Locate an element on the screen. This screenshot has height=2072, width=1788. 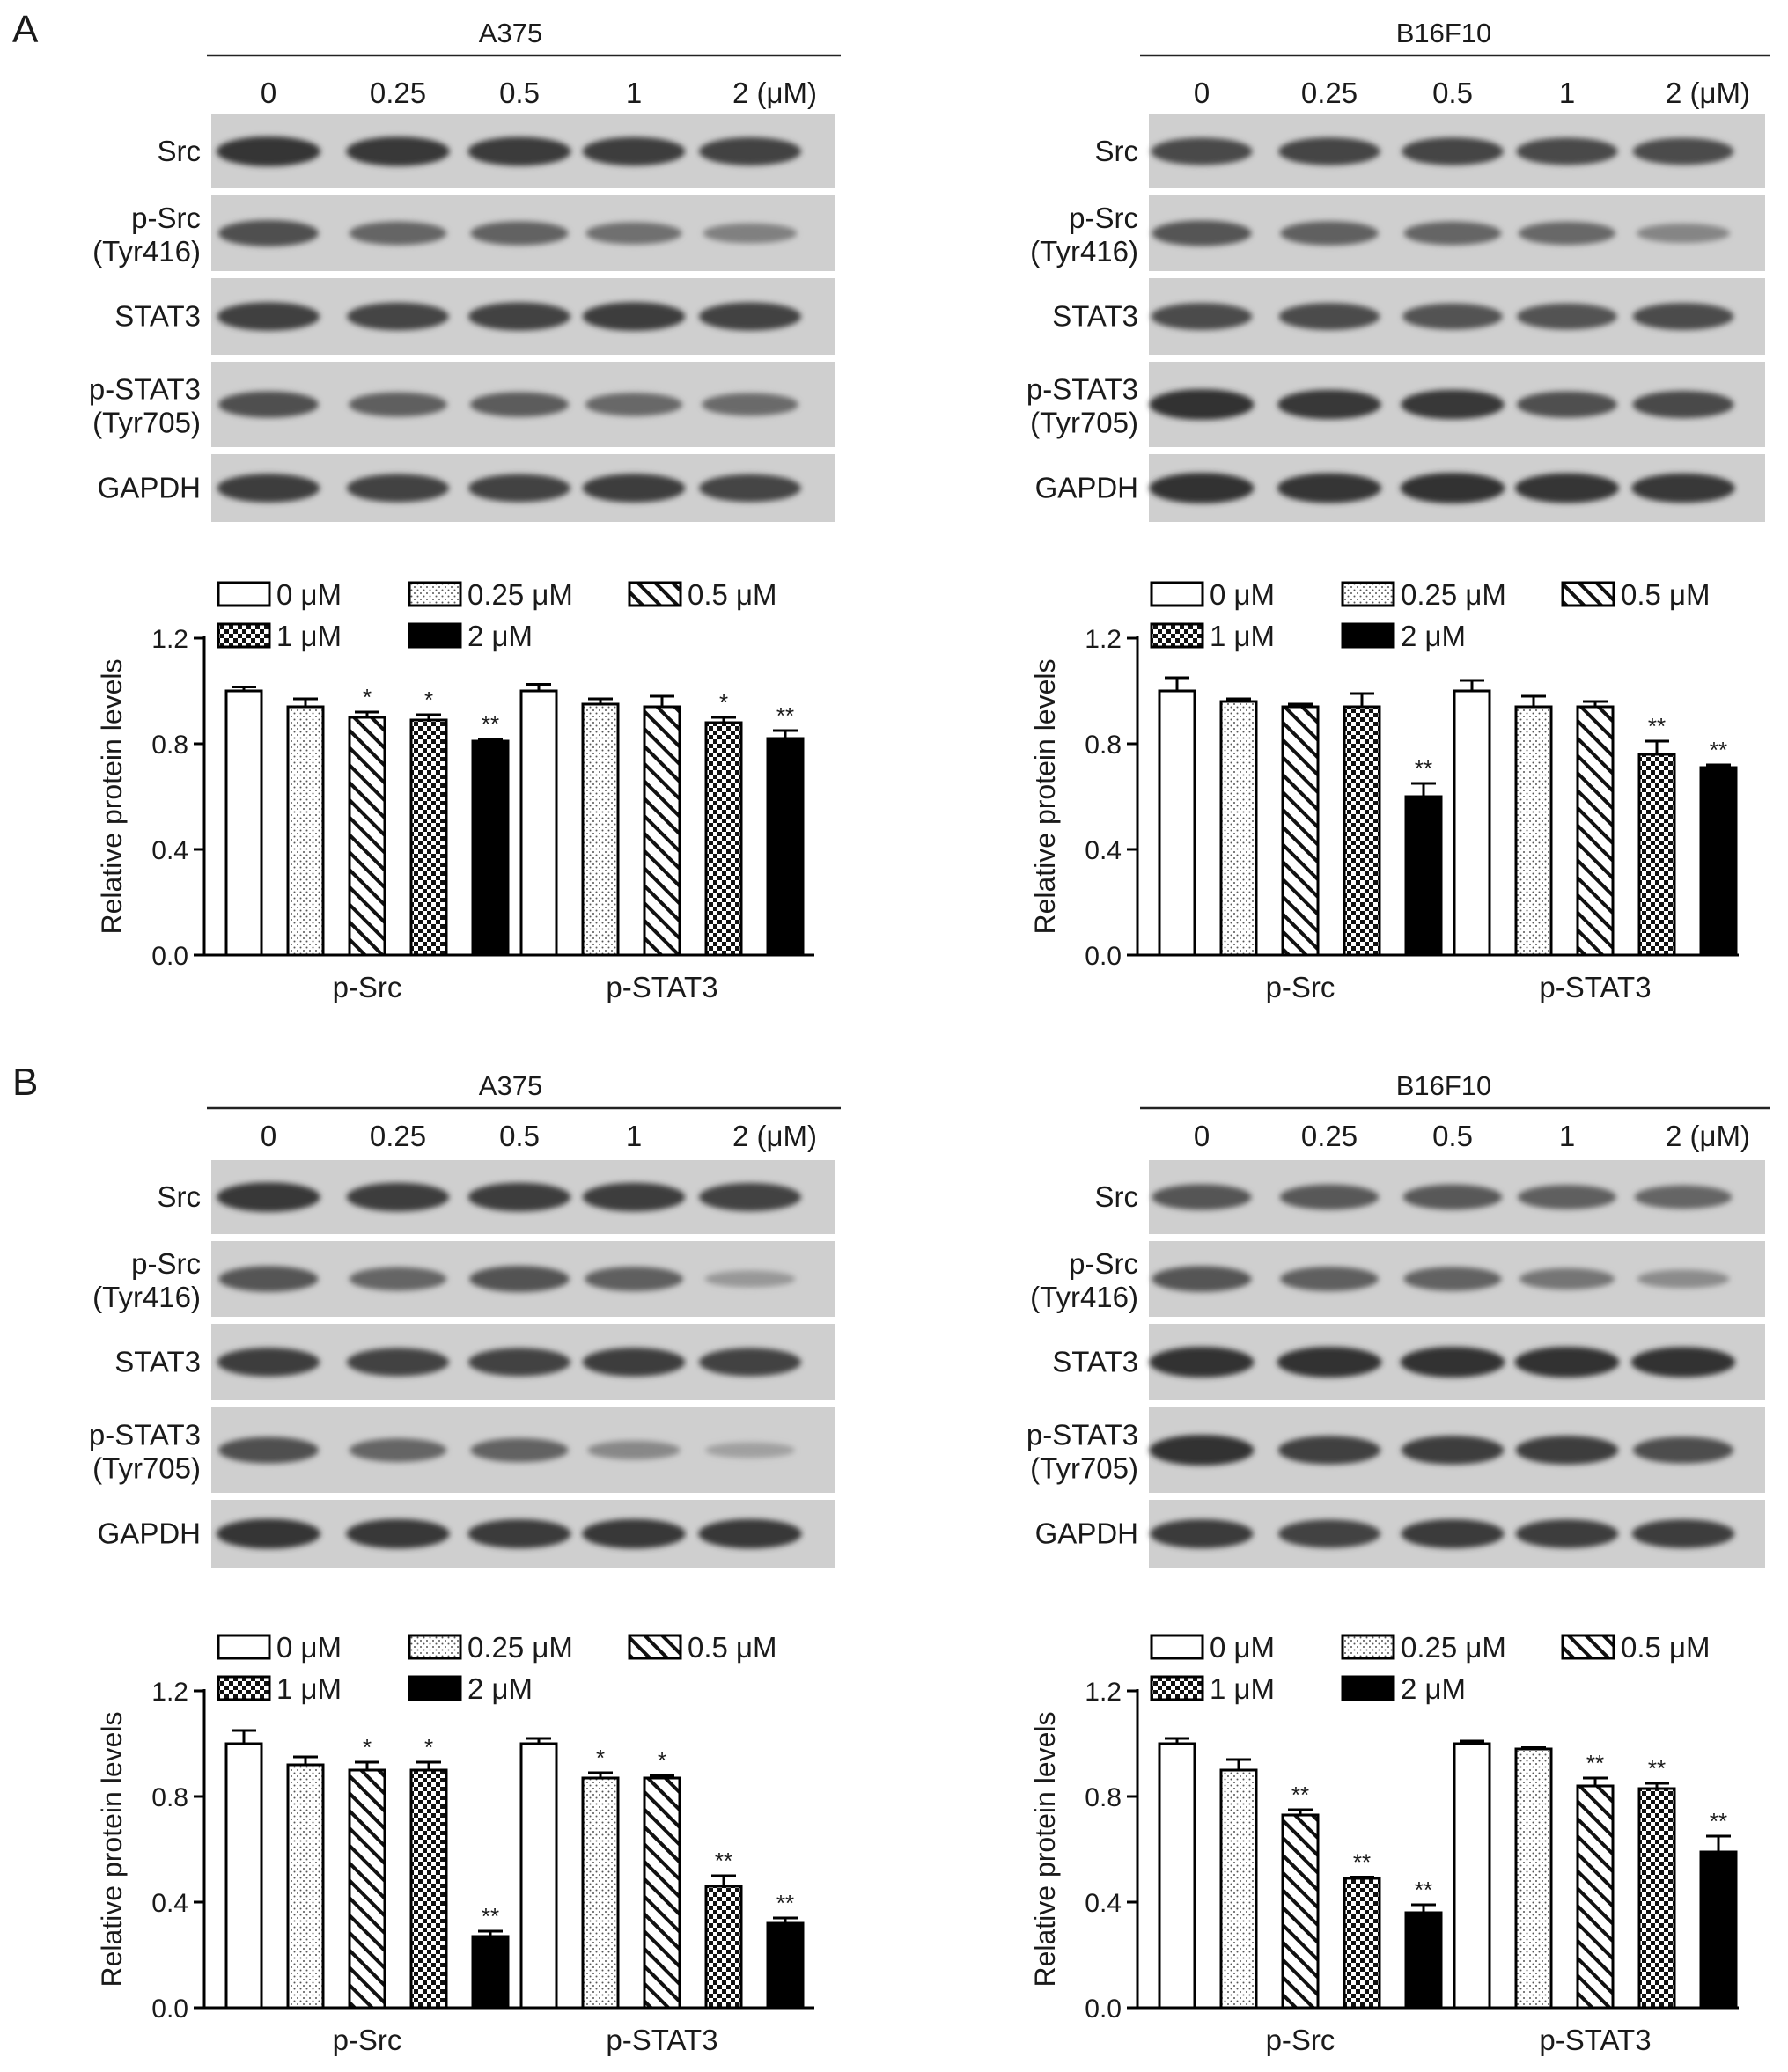
blot-row-label: (Tyr416) is located at coordinates (1084, 251).